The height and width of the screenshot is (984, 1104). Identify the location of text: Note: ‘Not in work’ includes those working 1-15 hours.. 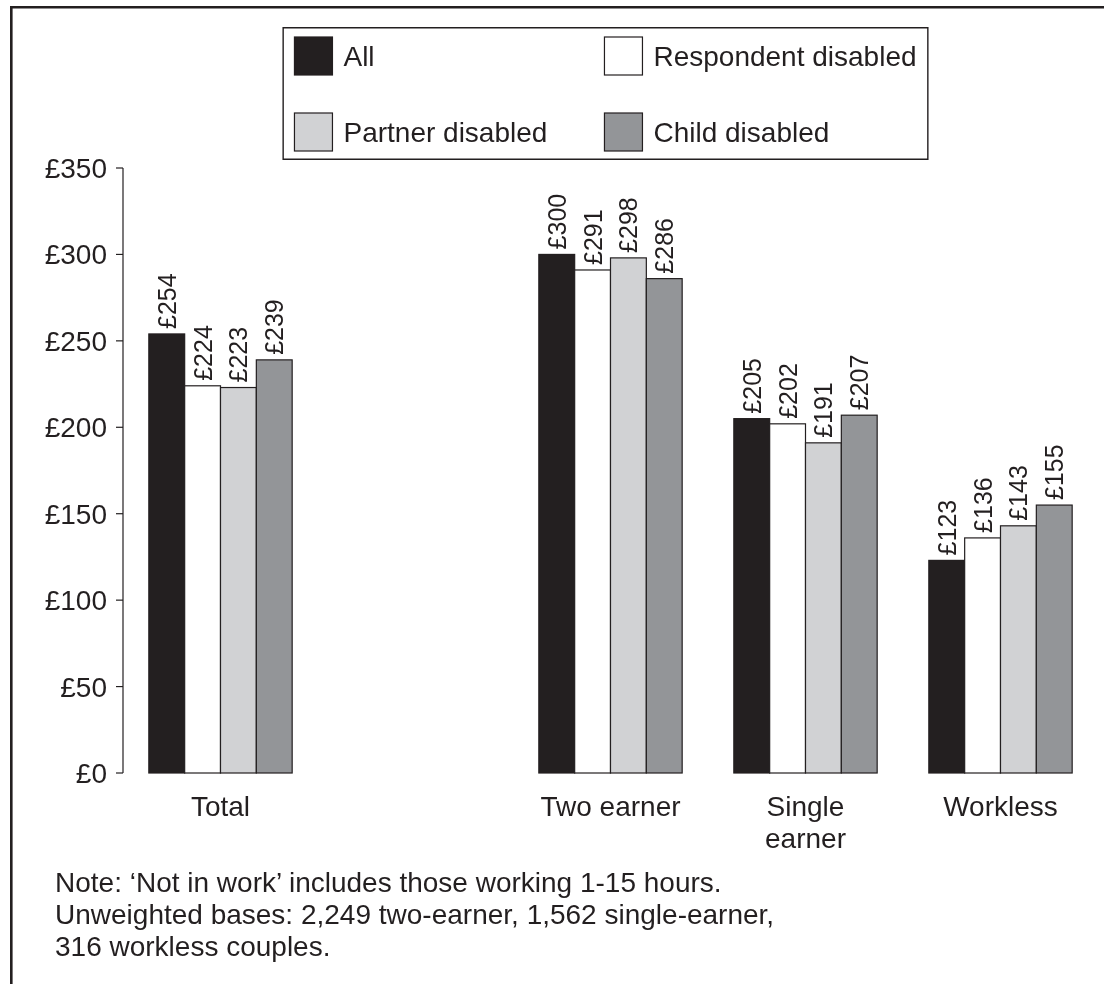
(388, 882).